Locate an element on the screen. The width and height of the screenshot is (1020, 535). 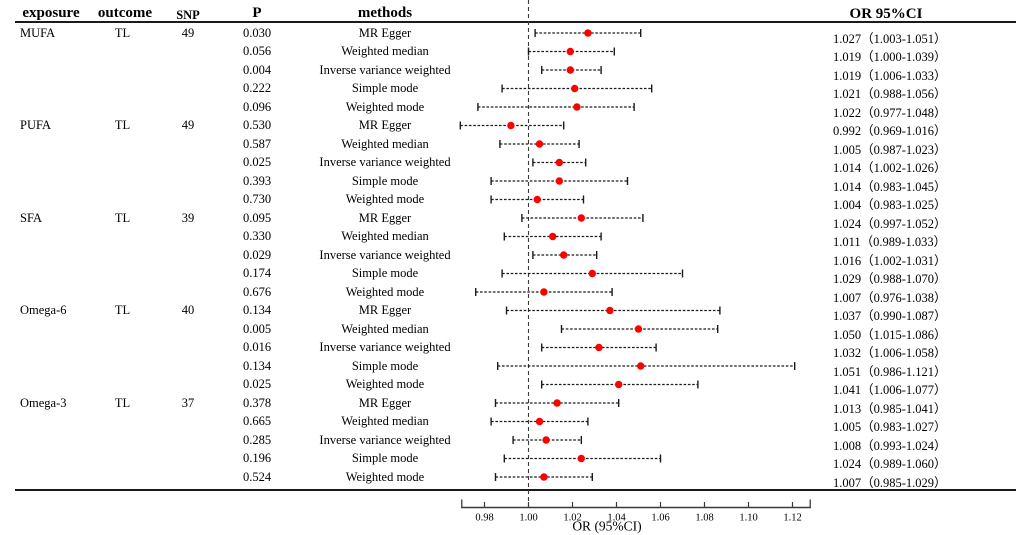
x-tick-label: 0.98 is located at coordinates (484, 518).